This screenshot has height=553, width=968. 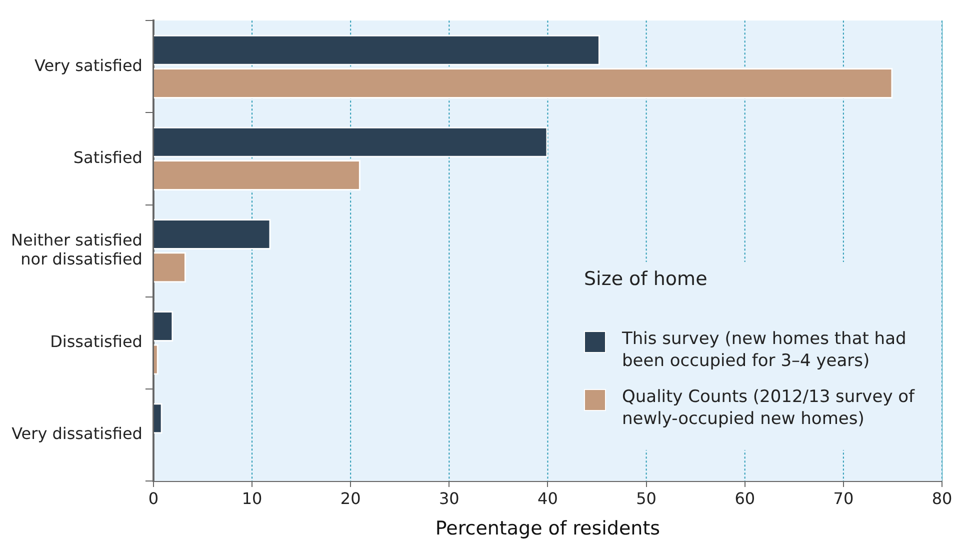 What do you see at coordinates (252, 498) in the screenshot?
I see `x-tick-label: 10` at bounding box center [252, 498].